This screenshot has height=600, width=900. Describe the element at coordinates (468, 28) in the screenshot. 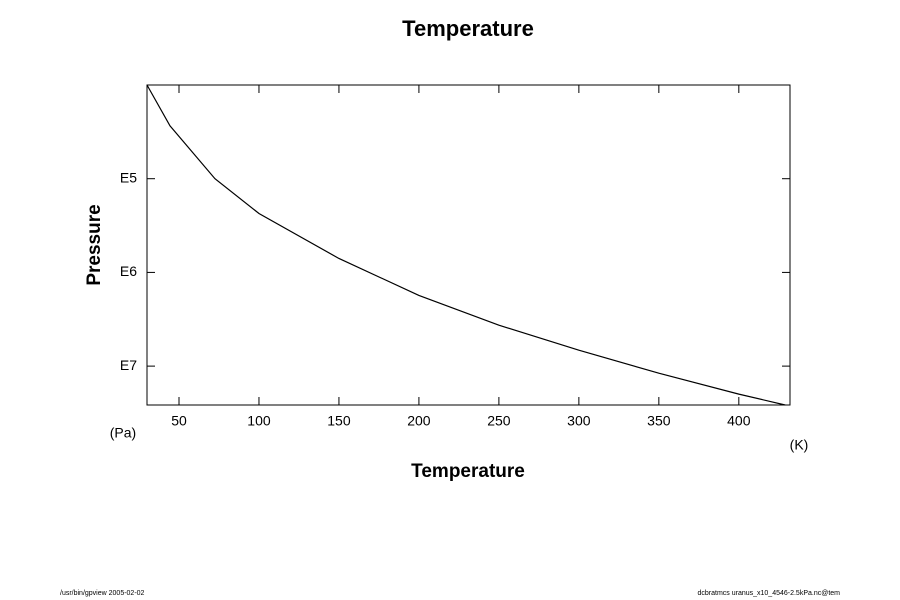

I see `chart-title: Temperature` at that location.